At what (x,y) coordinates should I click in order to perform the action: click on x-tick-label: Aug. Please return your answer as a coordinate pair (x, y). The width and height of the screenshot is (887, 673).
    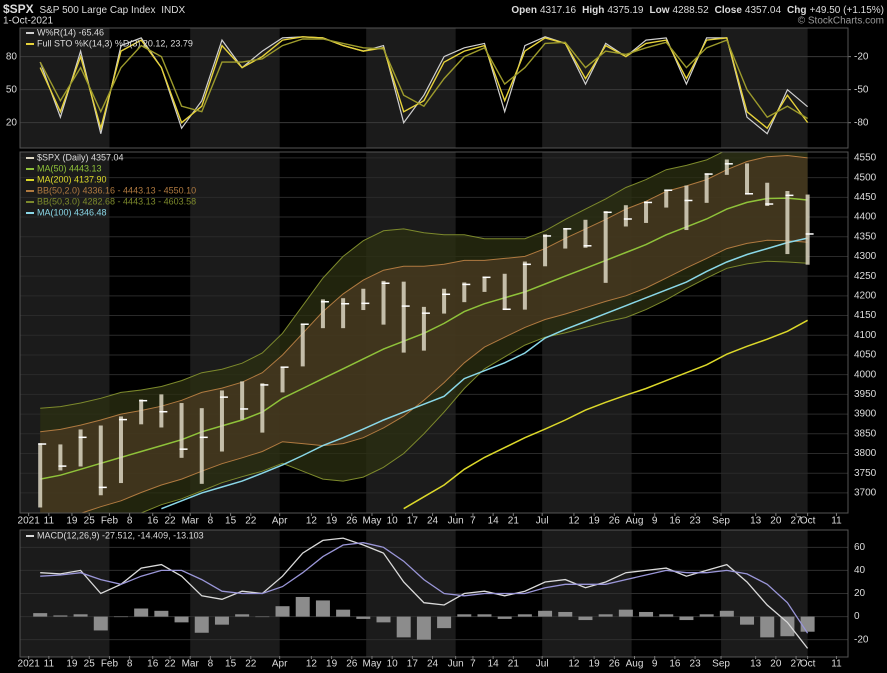
    Looking at the image, I should click on (635, 521).